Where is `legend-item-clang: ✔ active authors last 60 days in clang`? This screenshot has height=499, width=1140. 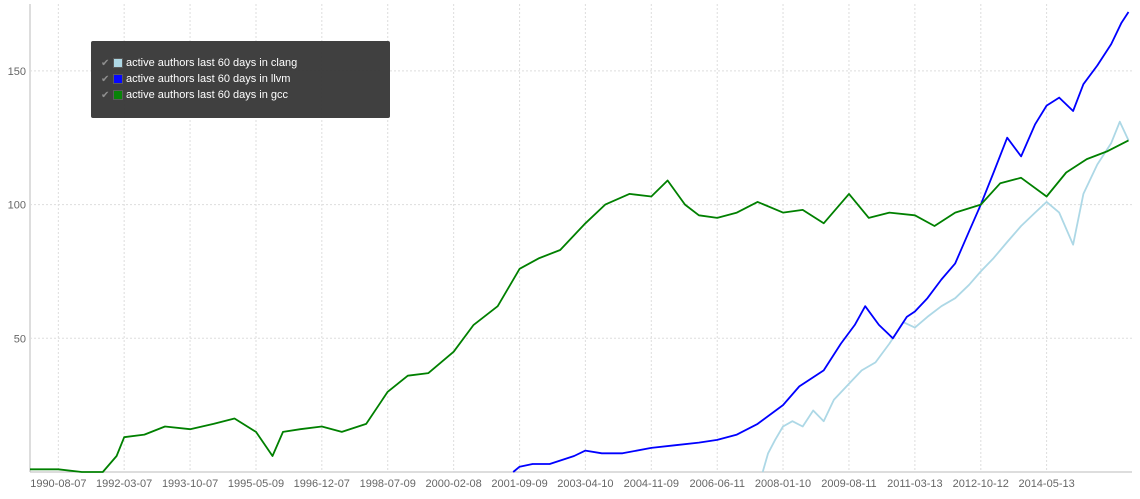 legend-item-clang: ✔ active authors last 60 days in clang is located at coordinates (199, 63).